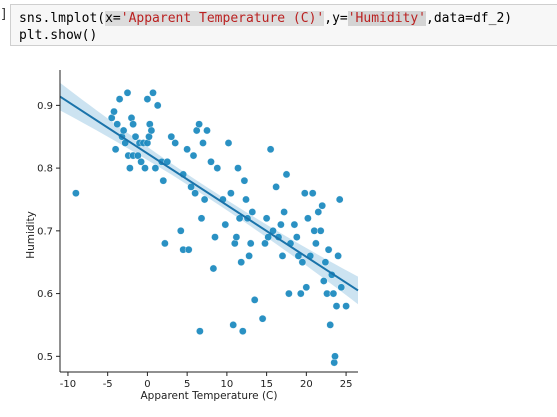  Describe the element at coordinates (58, 35) in the screenshot. I see `code-line-2: plt.show()` at that location.